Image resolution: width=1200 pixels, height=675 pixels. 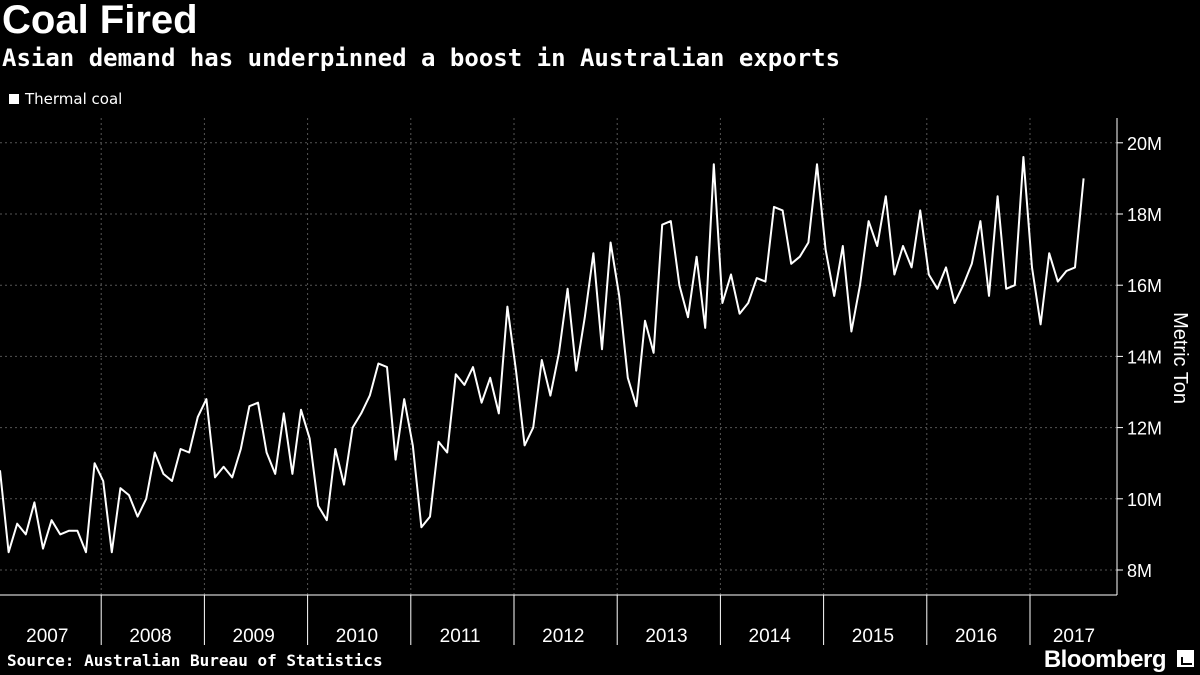 What do you see at coordinates (14, 99) in the screenshot?
I see `legend-swatch` at bounding box center [14, 99].